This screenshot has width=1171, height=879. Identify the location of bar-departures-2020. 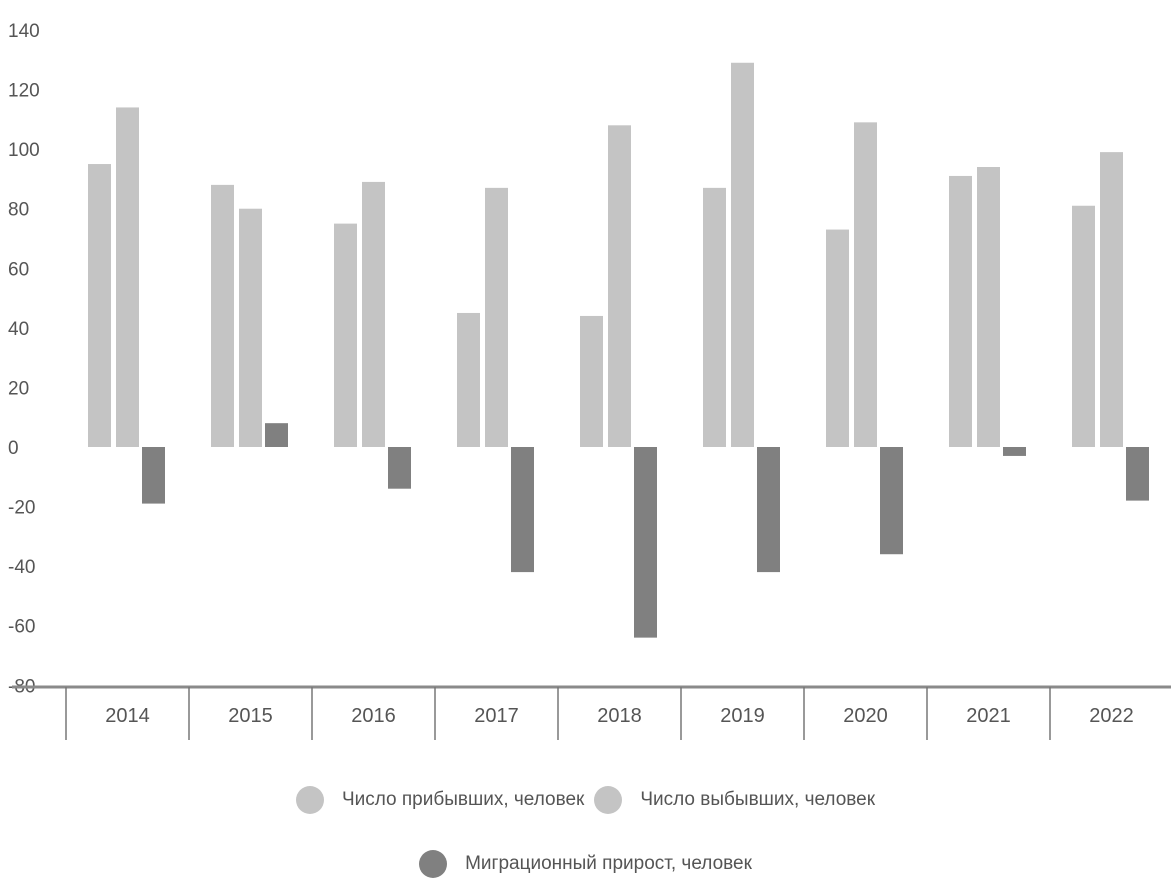
(865, 284).